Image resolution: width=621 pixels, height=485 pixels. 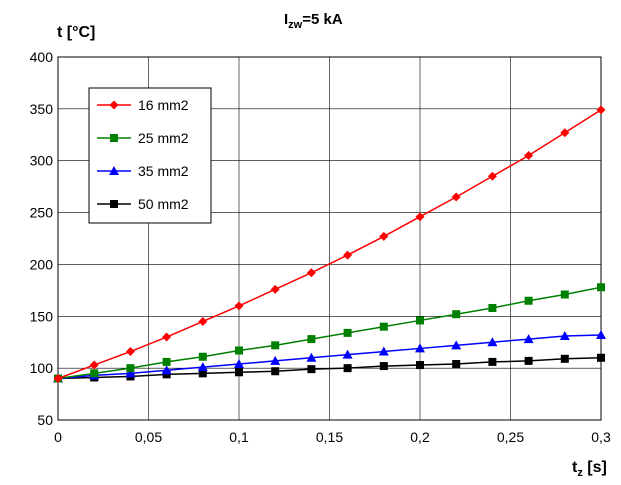 I want to click on legend-item: 25 mm2, so click(x=143, y=138).